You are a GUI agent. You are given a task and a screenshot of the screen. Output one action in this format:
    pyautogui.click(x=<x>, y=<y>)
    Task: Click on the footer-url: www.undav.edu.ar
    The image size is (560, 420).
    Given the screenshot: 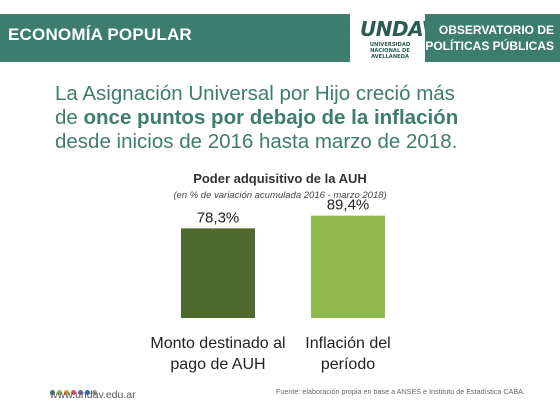 What is the action you would take?
    pyautogui.click(x=93, y=395)
    